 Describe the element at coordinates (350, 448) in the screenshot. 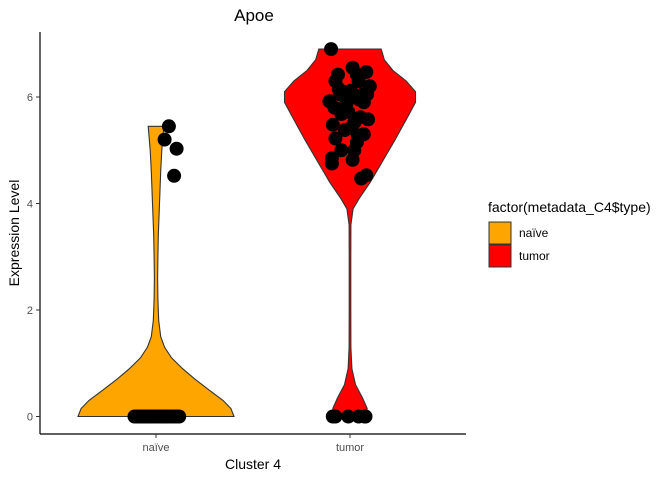

I see `x-tick-label: tumor` at that location.